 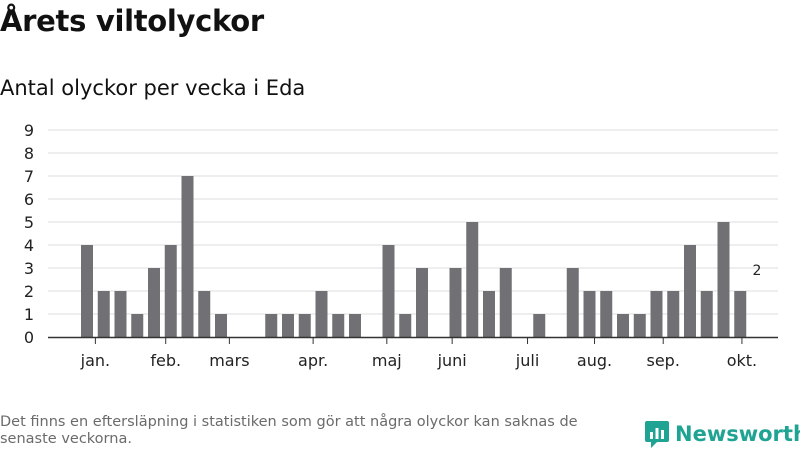 What do you see at coordinates (29, 291) in the screenshot?
I see `y-tick-label: 2` at bounding box center [29, 291].